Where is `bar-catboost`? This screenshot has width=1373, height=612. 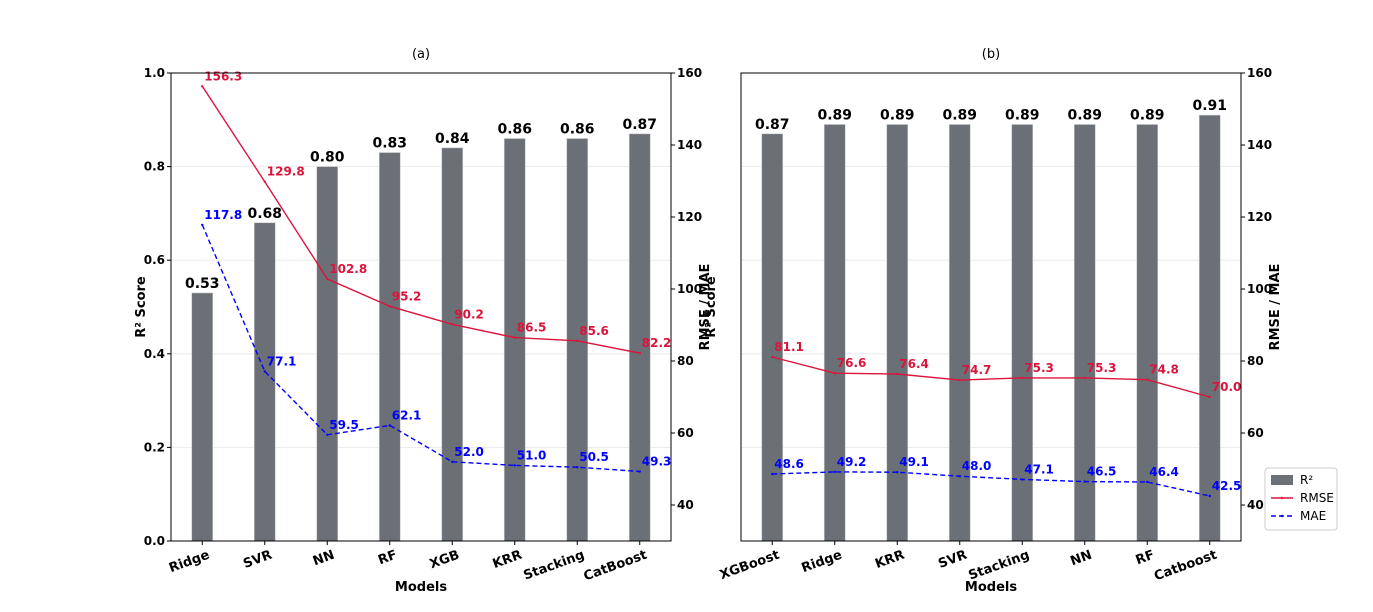 bar-catboost is located at coordinates (1209, 328).